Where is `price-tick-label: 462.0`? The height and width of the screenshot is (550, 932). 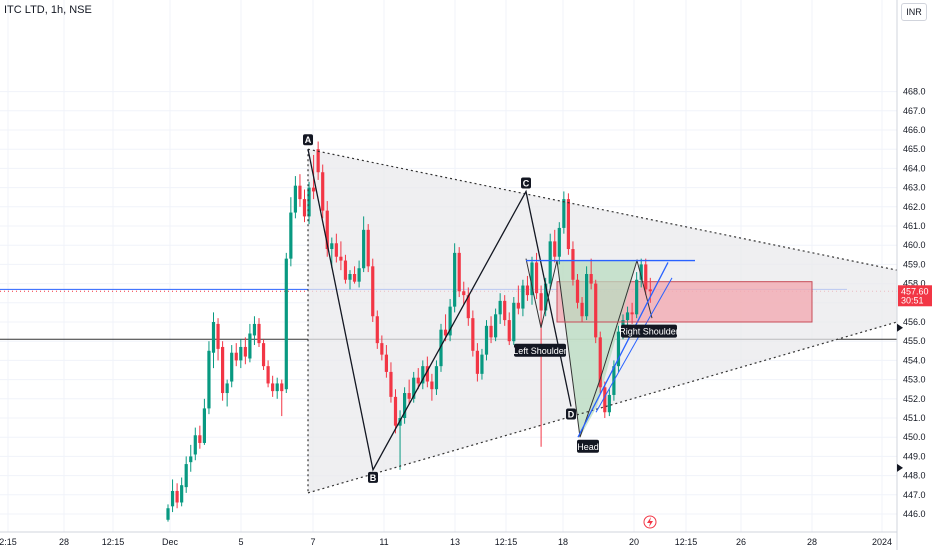 price-tick-label: 462.0 is located at coordinates (914, 207).